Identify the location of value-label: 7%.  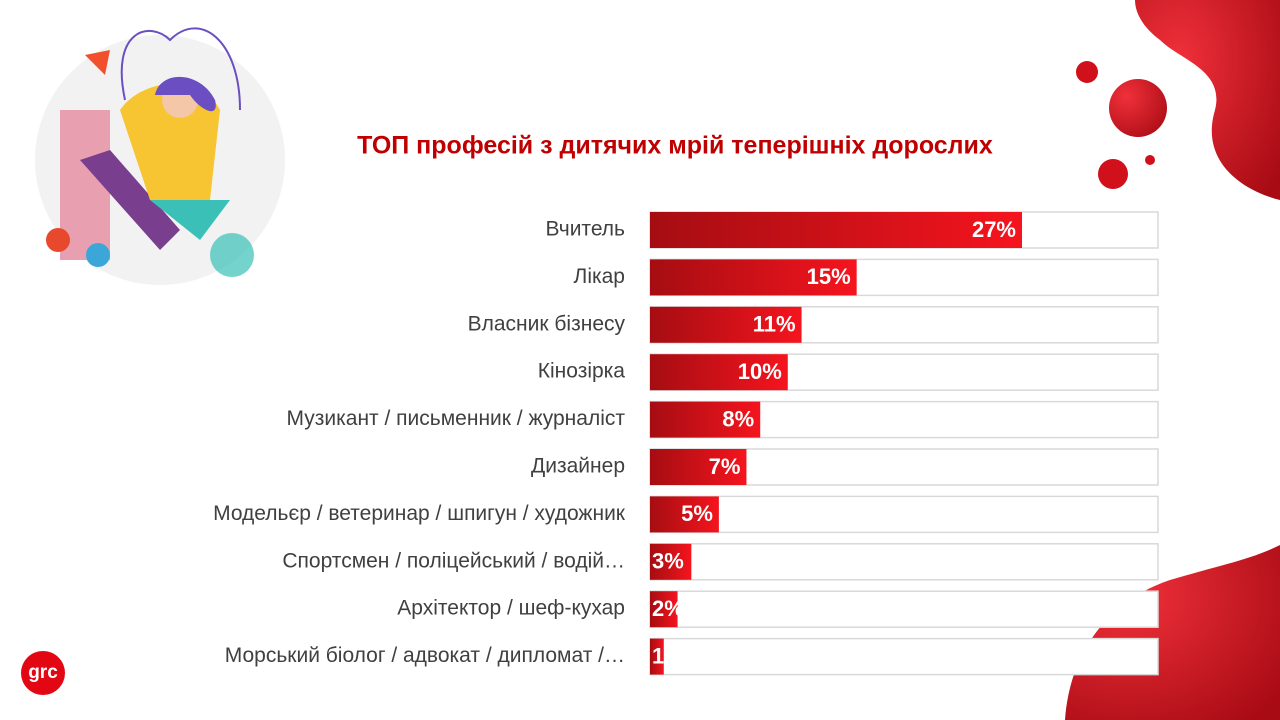
(725, 466).